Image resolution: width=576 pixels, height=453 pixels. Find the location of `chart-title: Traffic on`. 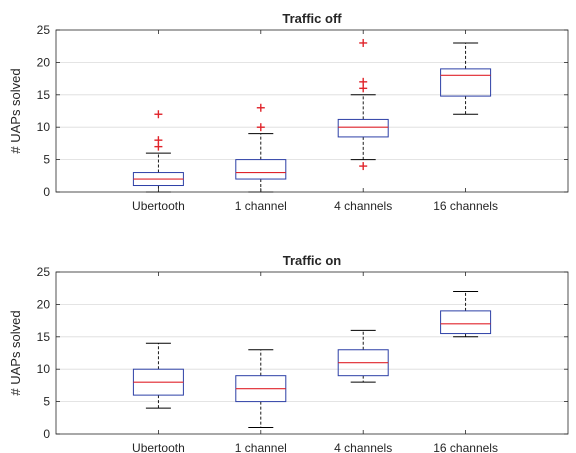

chart-title: Traffic on is located at coordinates (312, 260).